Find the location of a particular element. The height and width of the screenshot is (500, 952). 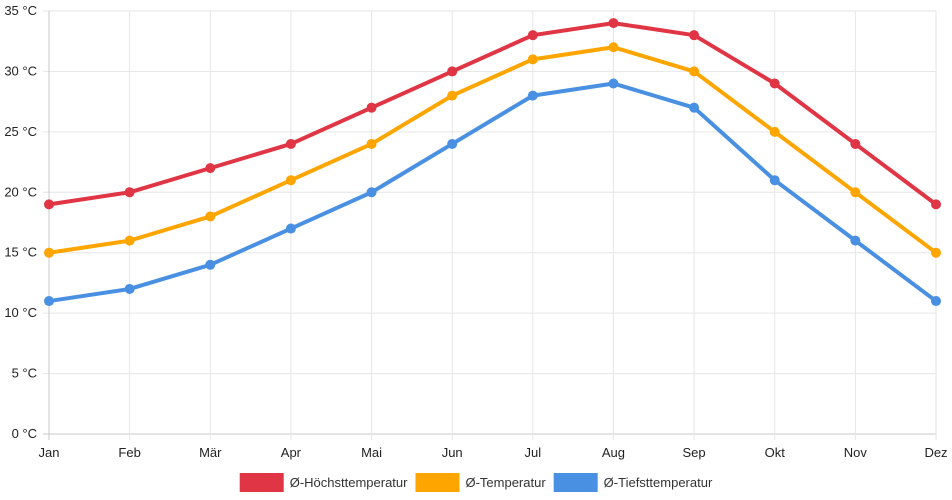

legend-label: Ø-Temperatur is located at coordinates (505, 482).